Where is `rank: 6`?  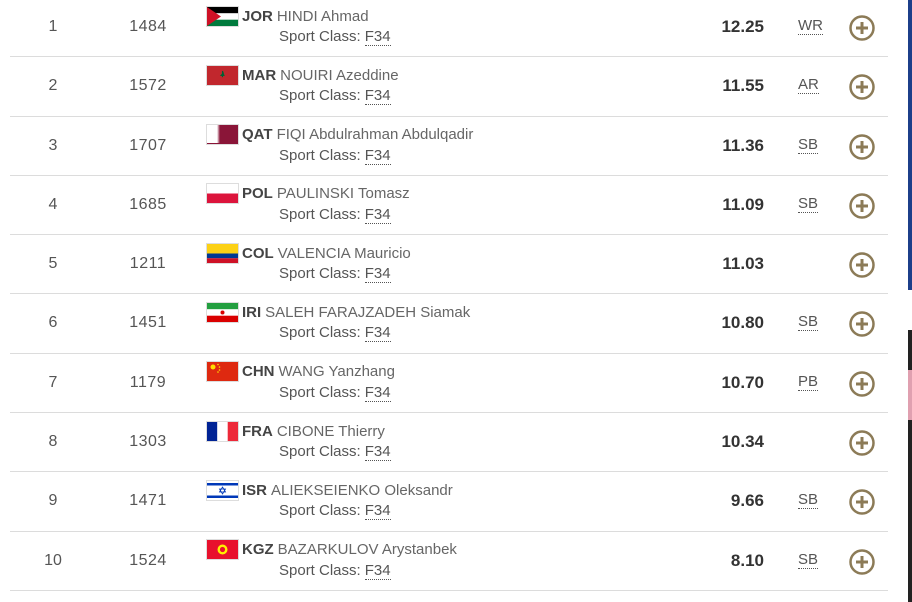 rank: 6 is located at coordinates (53, 323).